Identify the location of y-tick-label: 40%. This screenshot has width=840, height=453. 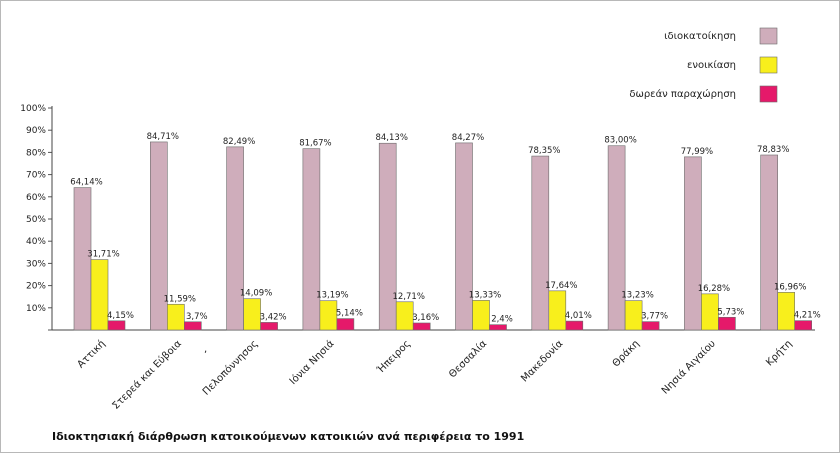
(36, 242).